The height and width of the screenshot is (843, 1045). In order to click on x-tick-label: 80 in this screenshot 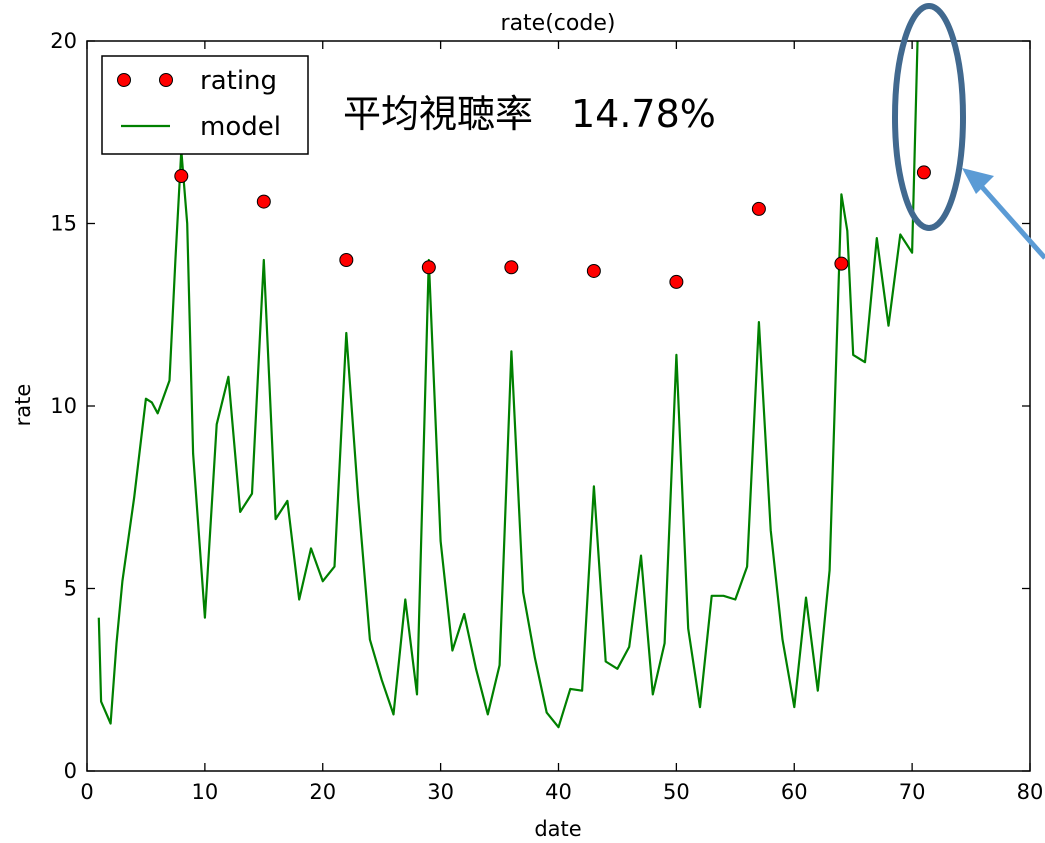, I will do `click(1030, 792)`.